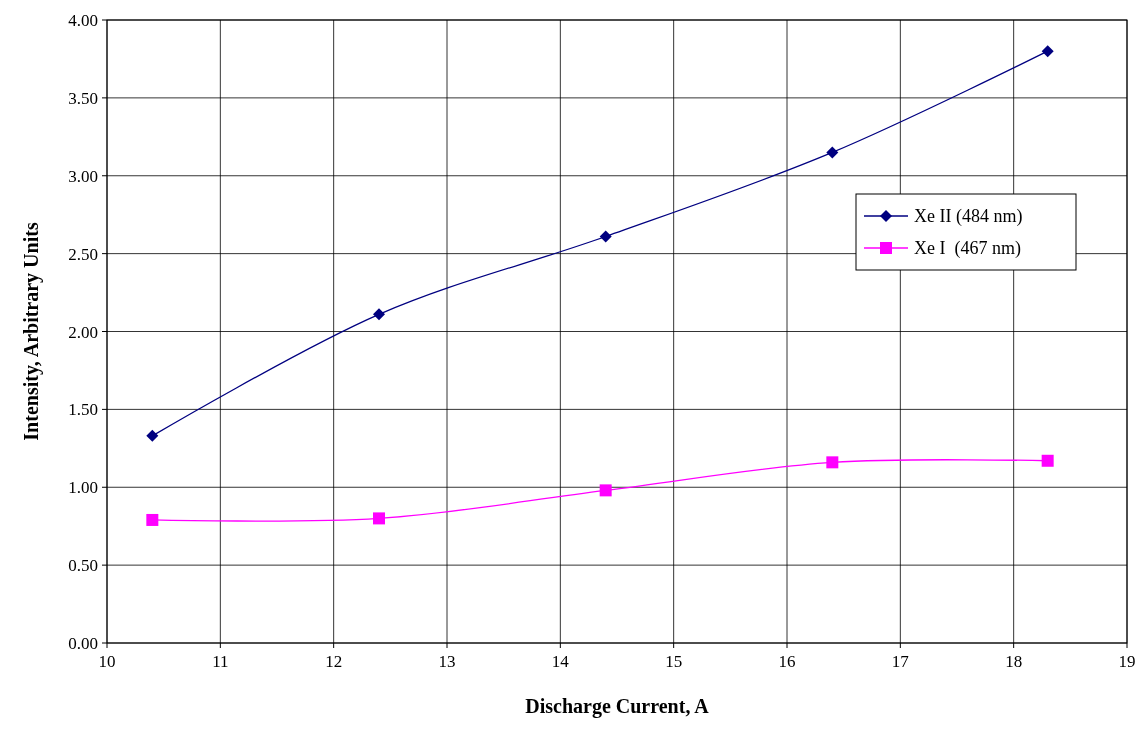 This screenshot has height=733, width=1143. What do you see at coordinates (968, 216) in the screenshot?
I see `legend-label: Xe II (484 nm)` at bounding box center [968, 216].